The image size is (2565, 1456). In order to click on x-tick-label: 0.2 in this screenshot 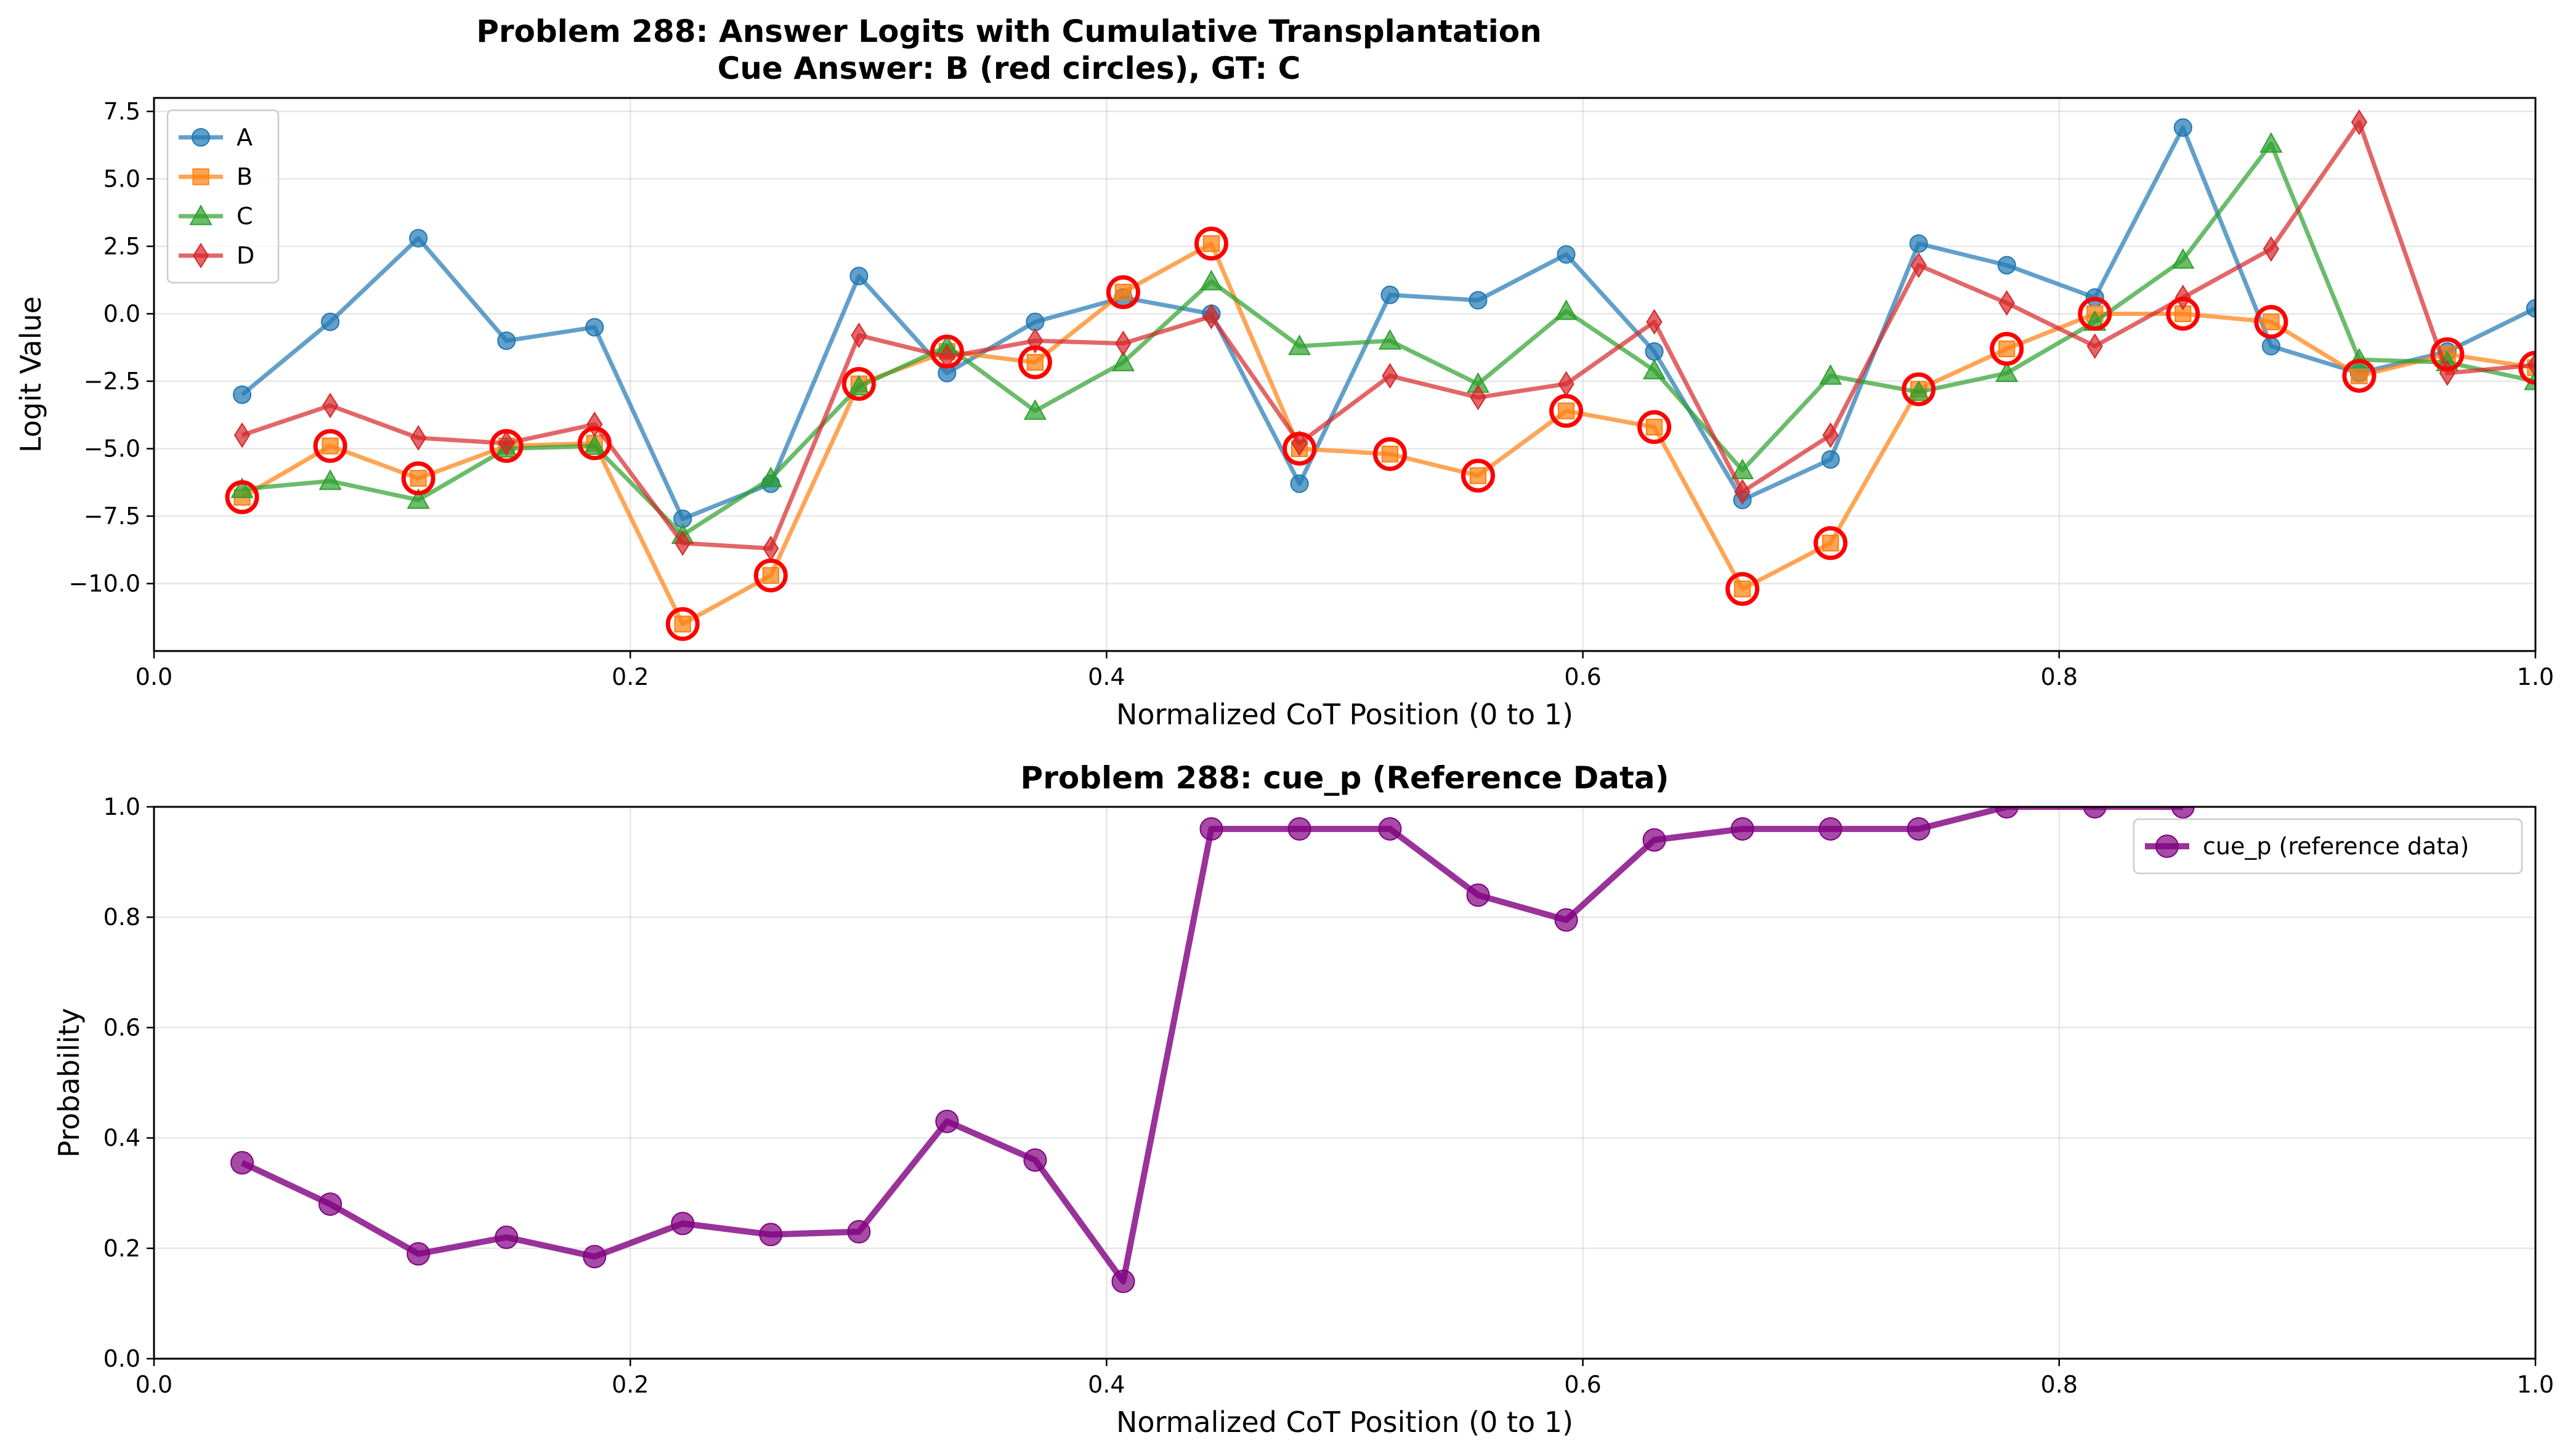, I will do `click(630, 1384)`.